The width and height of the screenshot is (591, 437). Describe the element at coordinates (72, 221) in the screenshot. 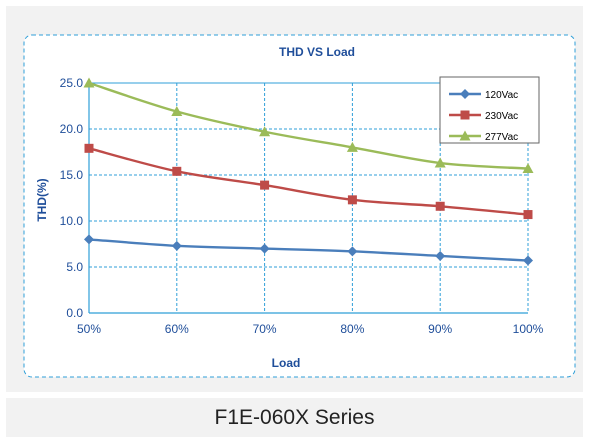

I see `y-tick-label: 10.0` at that location.